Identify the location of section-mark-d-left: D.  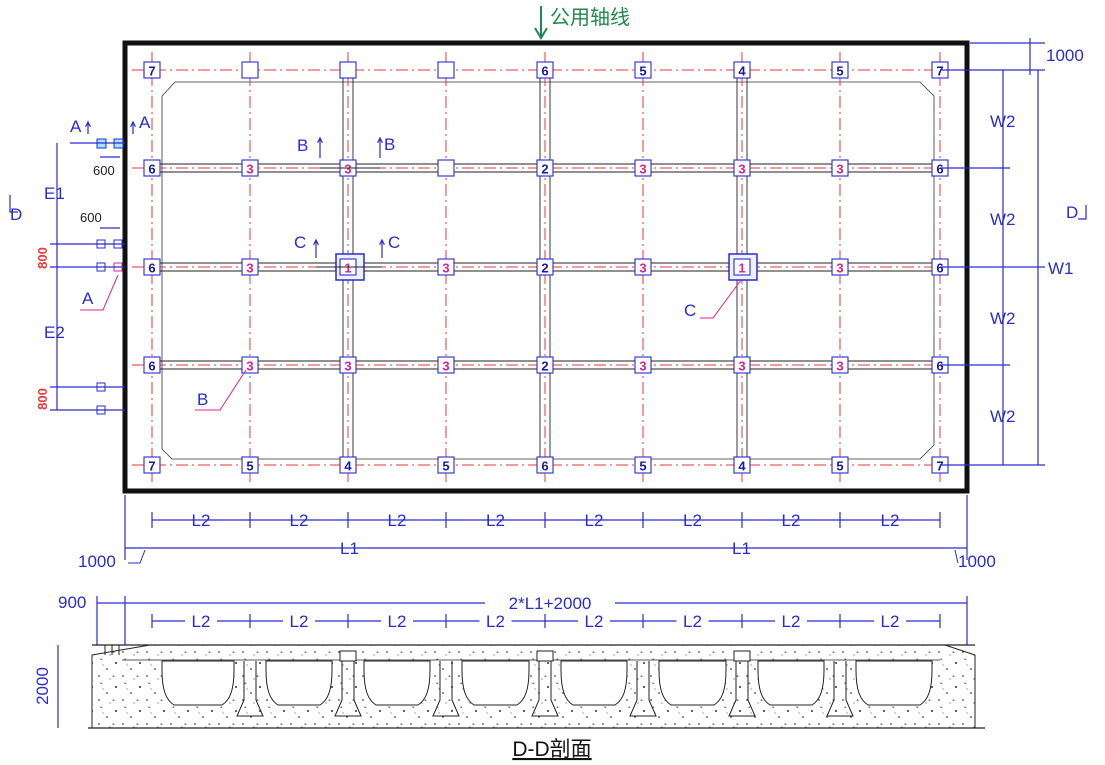
(16, 214).